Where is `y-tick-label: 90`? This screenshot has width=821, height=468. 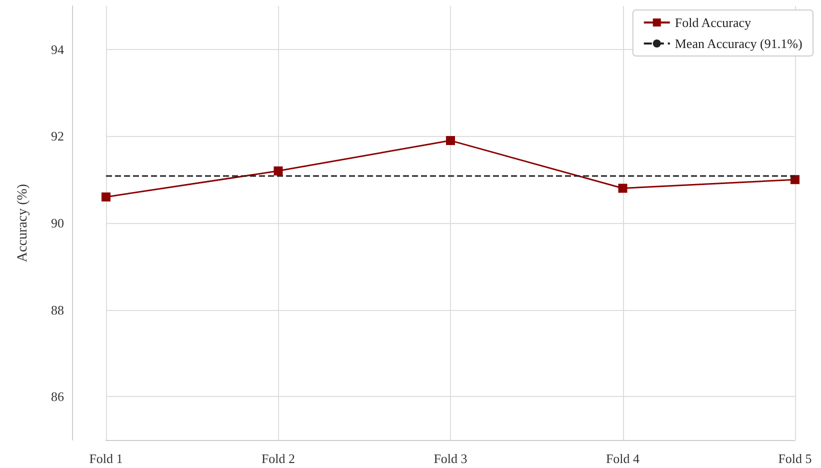 y-tick-label: 90 is located at coordinates (57, 223).